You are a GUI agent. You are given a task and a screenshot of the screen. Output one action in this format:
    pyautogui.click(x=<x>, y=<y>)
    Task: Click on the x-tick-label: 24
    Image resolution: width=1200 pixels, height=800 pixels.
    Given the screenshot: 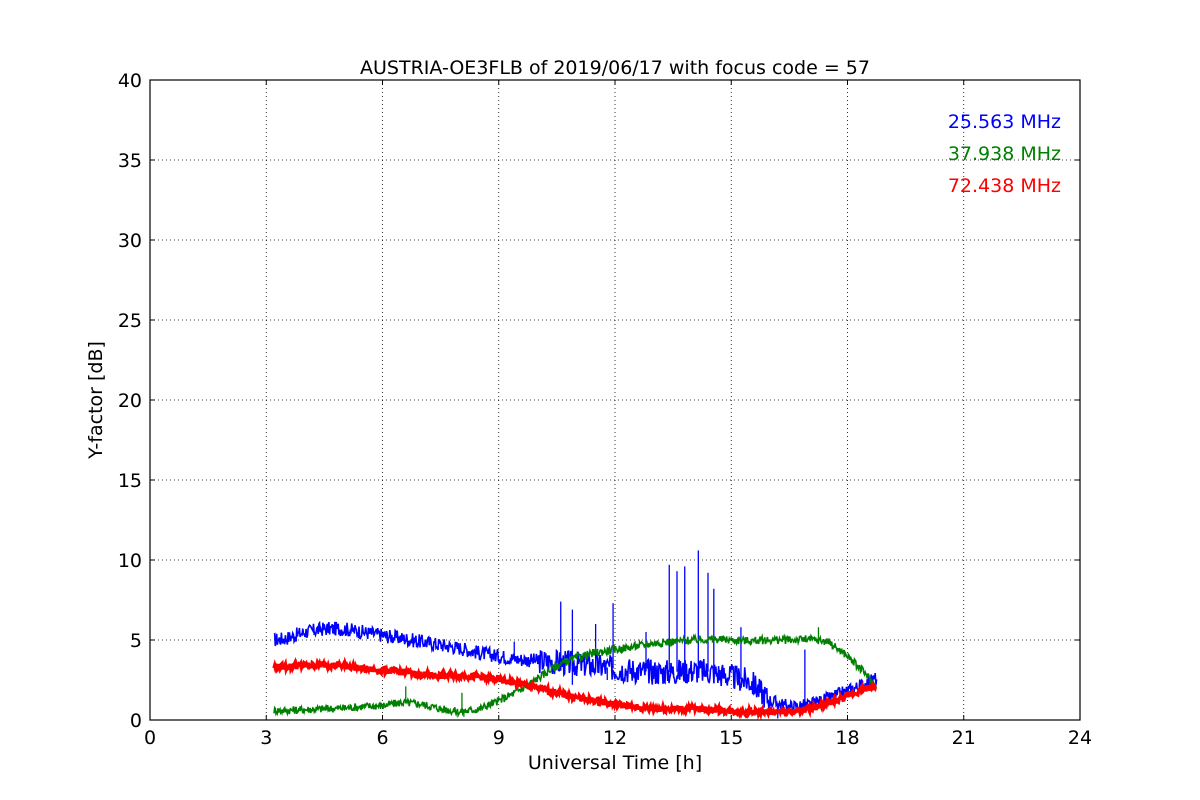 What is the action you would take?
    pyautogui.click(x=1080, y=738)
    